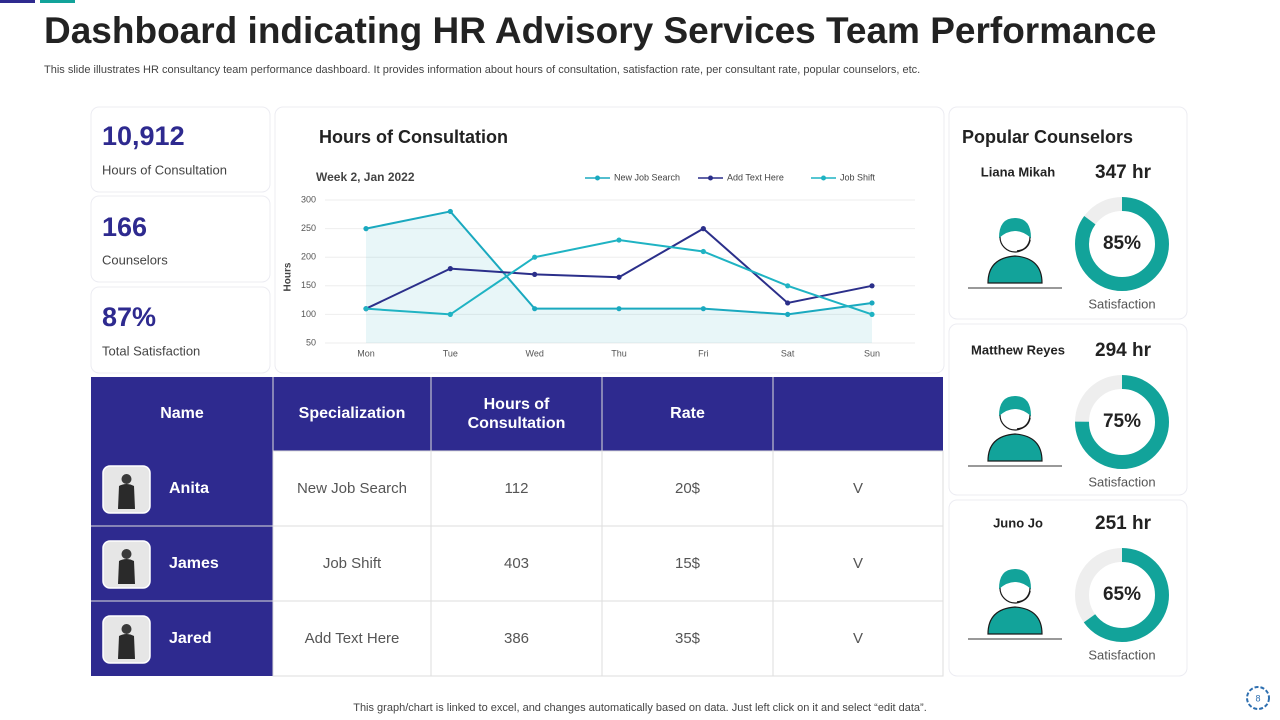 This screenshot has width=1280, height=720. Describe the element at coordinates (688, 638) in the screenshot. I see `cell: 35$` at that location.